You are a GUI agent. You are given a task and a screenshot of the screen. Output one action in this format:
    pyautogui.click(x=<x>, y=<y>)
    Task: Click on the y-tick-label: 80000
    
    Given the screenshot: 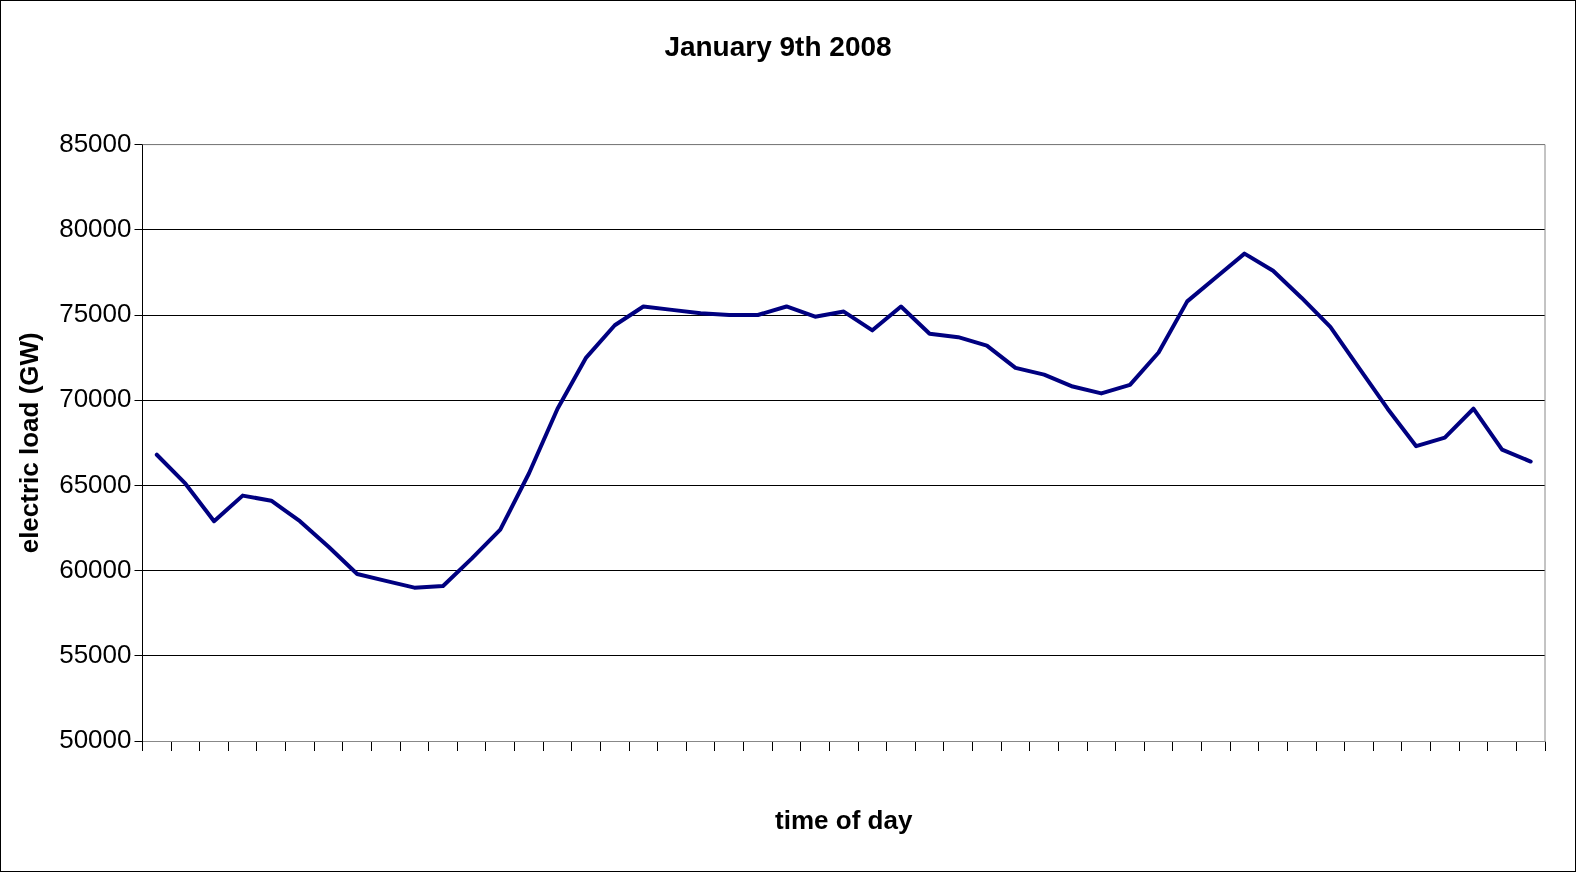 What is the action you would take?
    pyautogui.click(x=95, y=227)
    